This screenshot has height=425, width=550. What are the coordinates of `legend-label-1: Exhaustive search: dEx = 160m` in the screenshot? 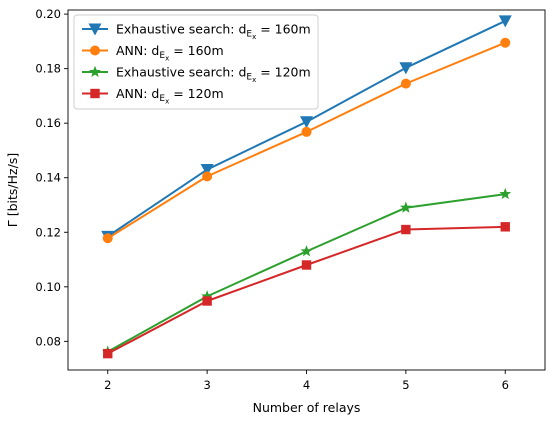 It's located at (213, 32).